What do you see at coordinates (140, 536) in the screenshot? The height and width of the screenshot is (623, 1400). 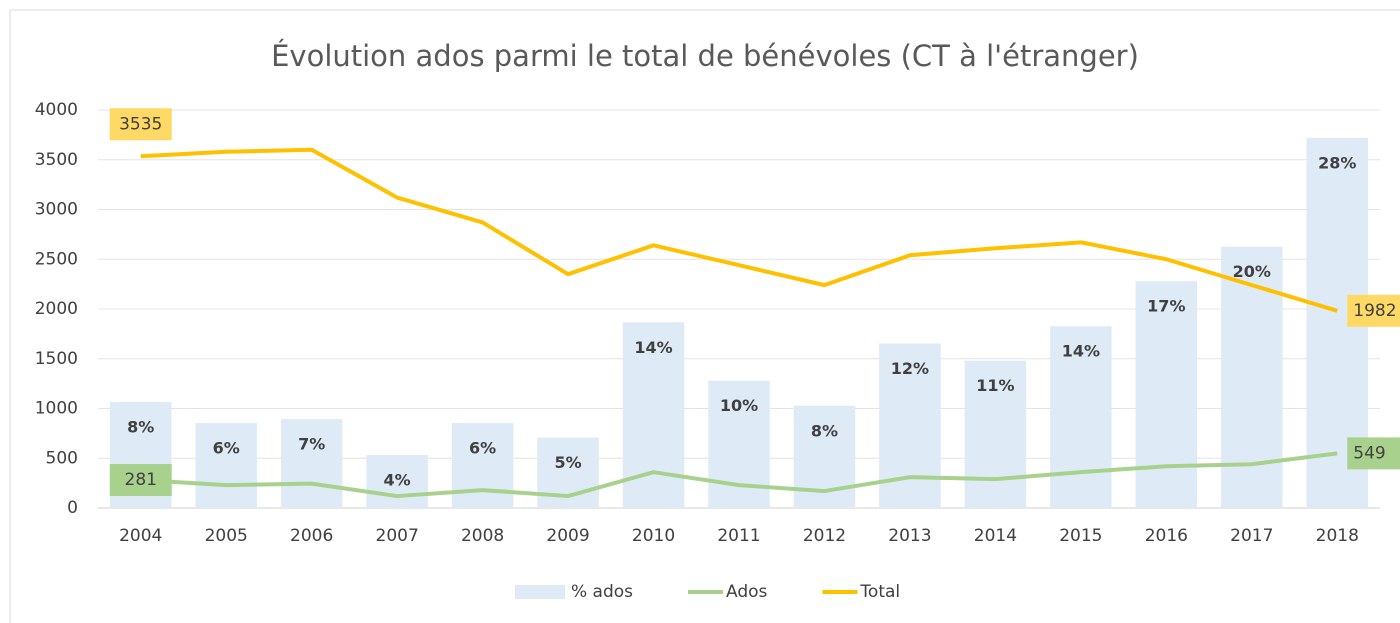 I see `x-tick-label: 2004` at bounding box center [140, 536].